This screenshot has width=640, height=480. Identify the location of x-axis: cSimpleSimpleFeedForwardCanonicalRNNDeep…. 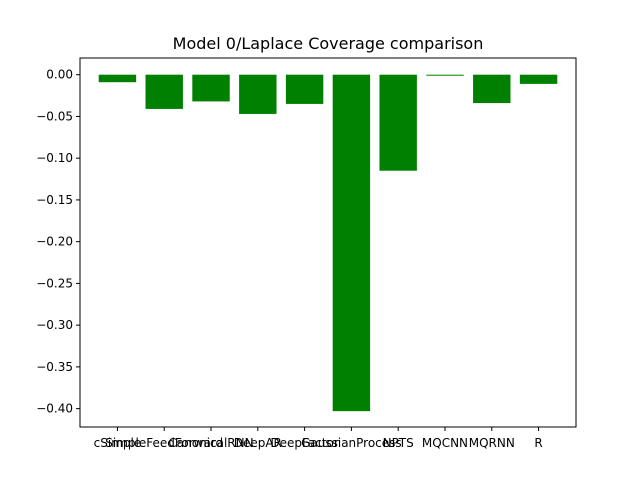
(318, 438).